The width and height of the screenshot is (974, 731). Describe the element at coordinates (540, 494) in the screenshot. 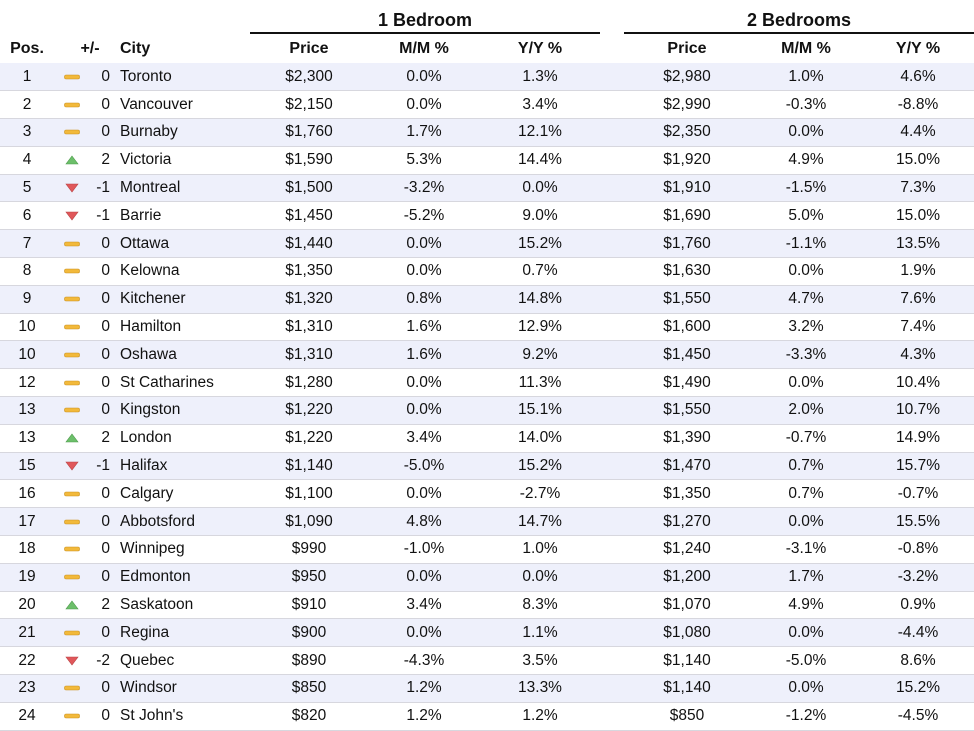

I see `b1-yy-cell: -2.7%` at that location.